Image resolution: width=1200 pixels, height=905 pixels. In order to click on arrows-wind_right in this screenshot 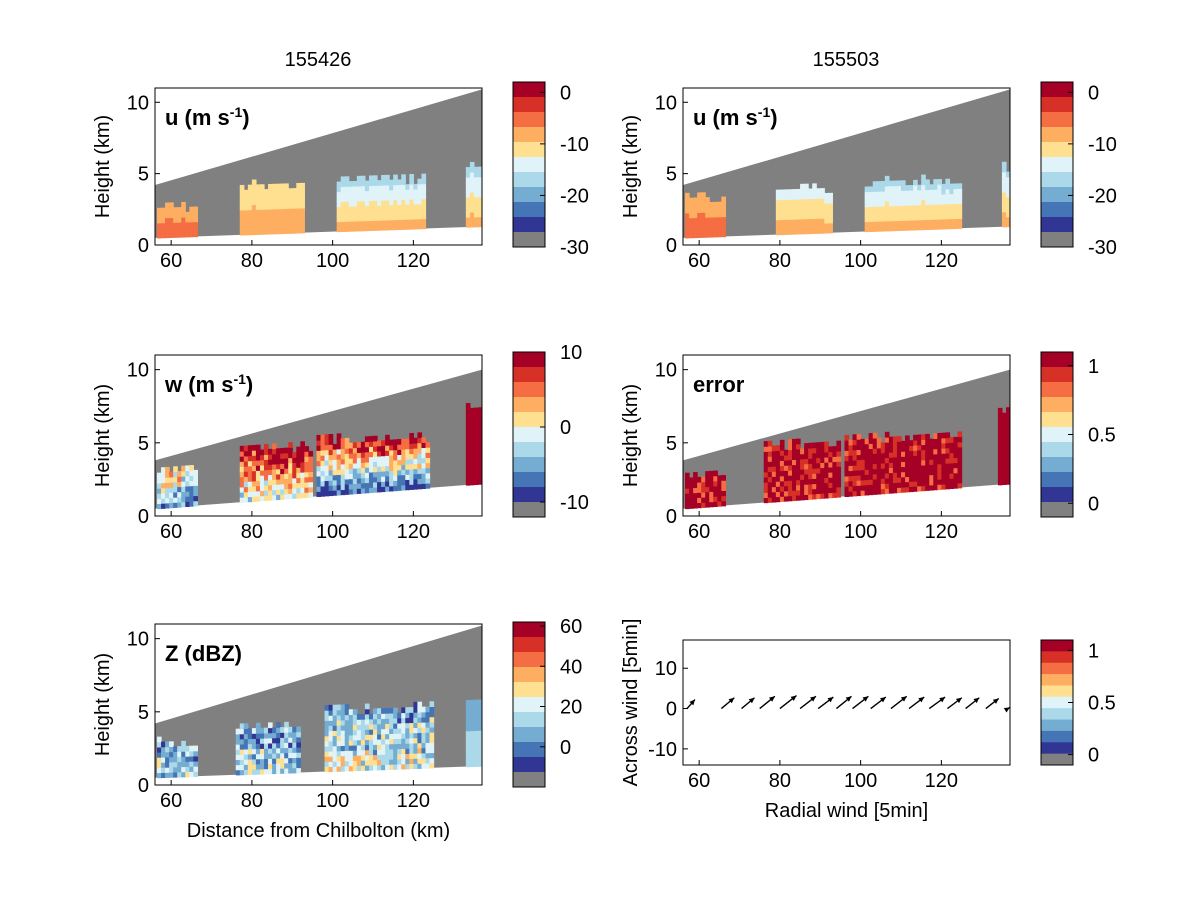, I will do `click(848, 704)`.